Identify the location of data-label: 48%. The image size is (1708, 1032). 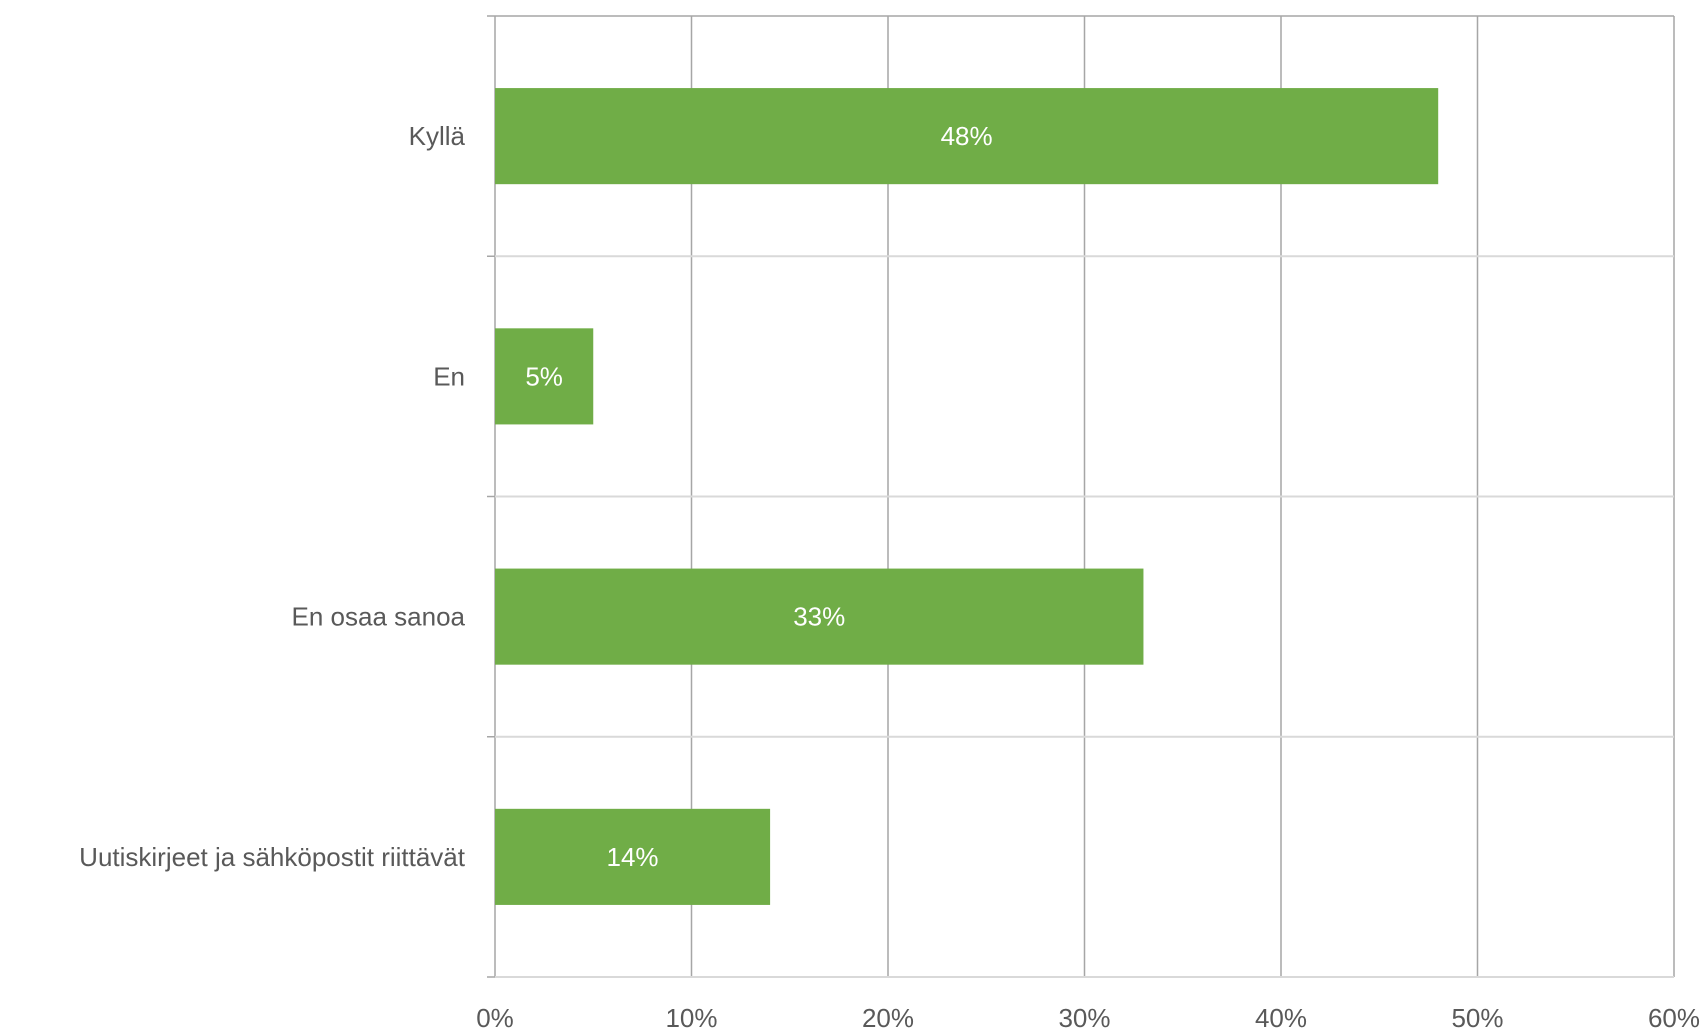
(967, 136).